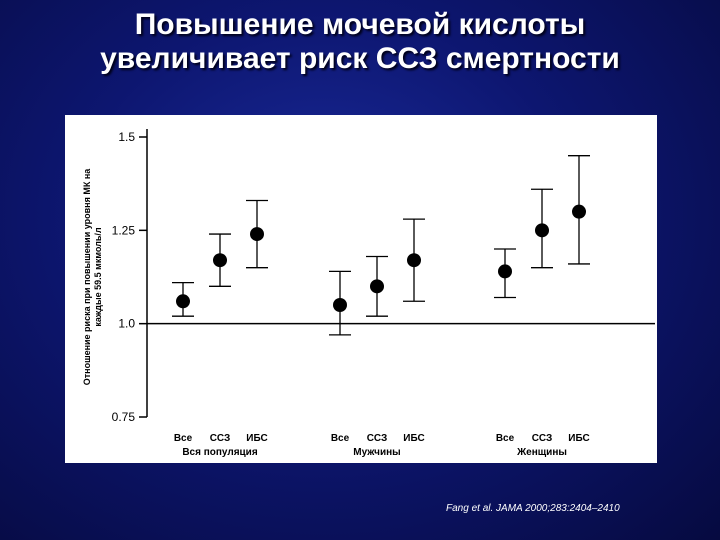 Image resolution: width=720 pixels, height=540 pixels. I want to click on group-label: Вся популяция, so click(219, 452).